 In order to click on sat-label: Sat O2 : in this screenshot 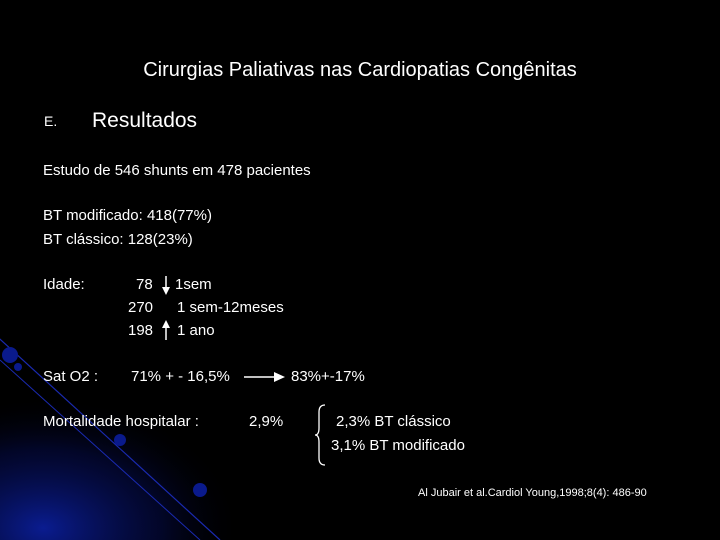, I will do `click(71, 376)`.